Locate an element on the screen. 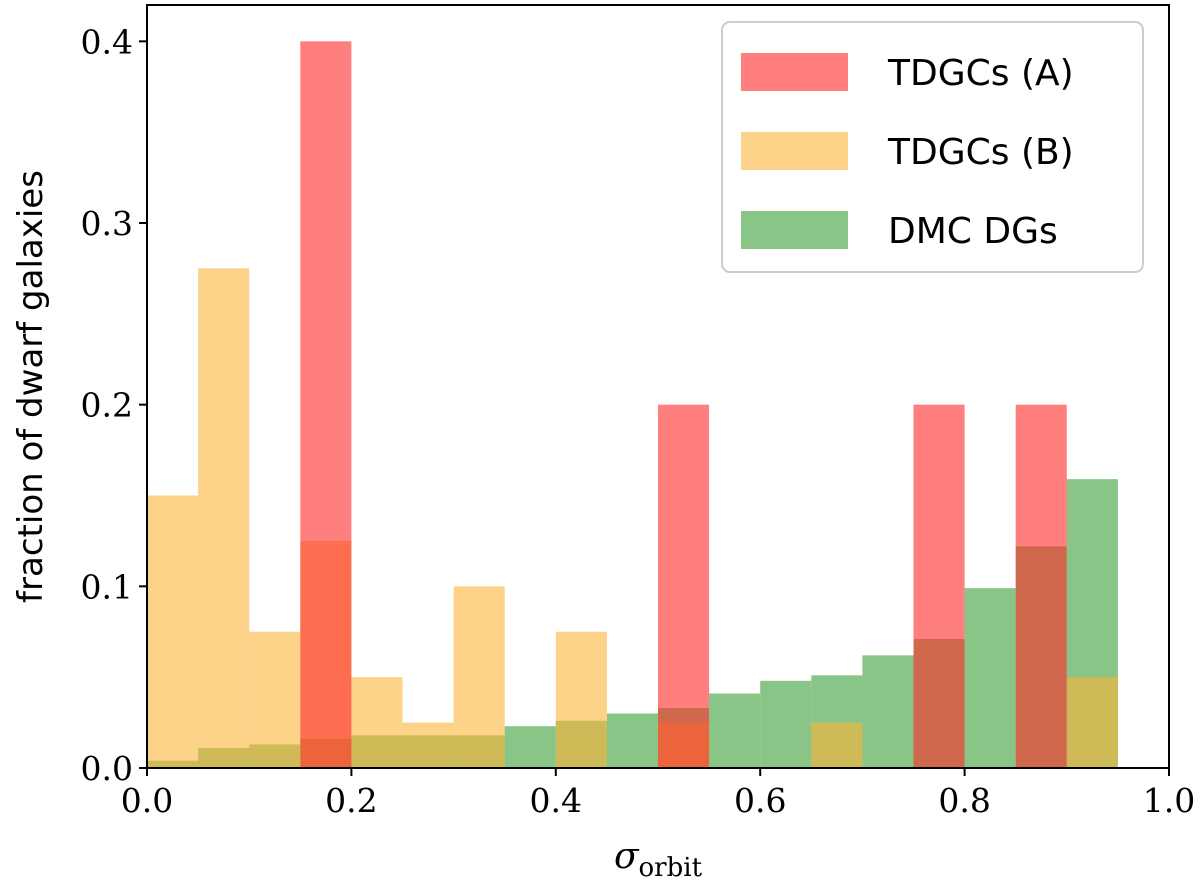 Image resolution: width=1200 pixels, height=884 pixels. x-tick-label: 0.6 is located at coordinates (760, 800).